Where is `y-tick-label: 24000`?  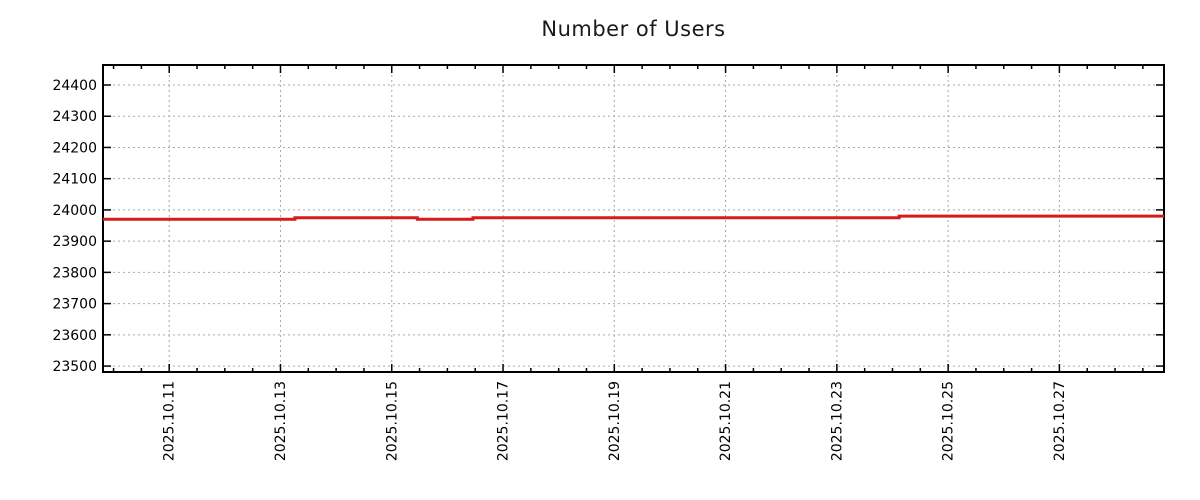 y-tick-label: 24000 is located at coordinates (74, 211).